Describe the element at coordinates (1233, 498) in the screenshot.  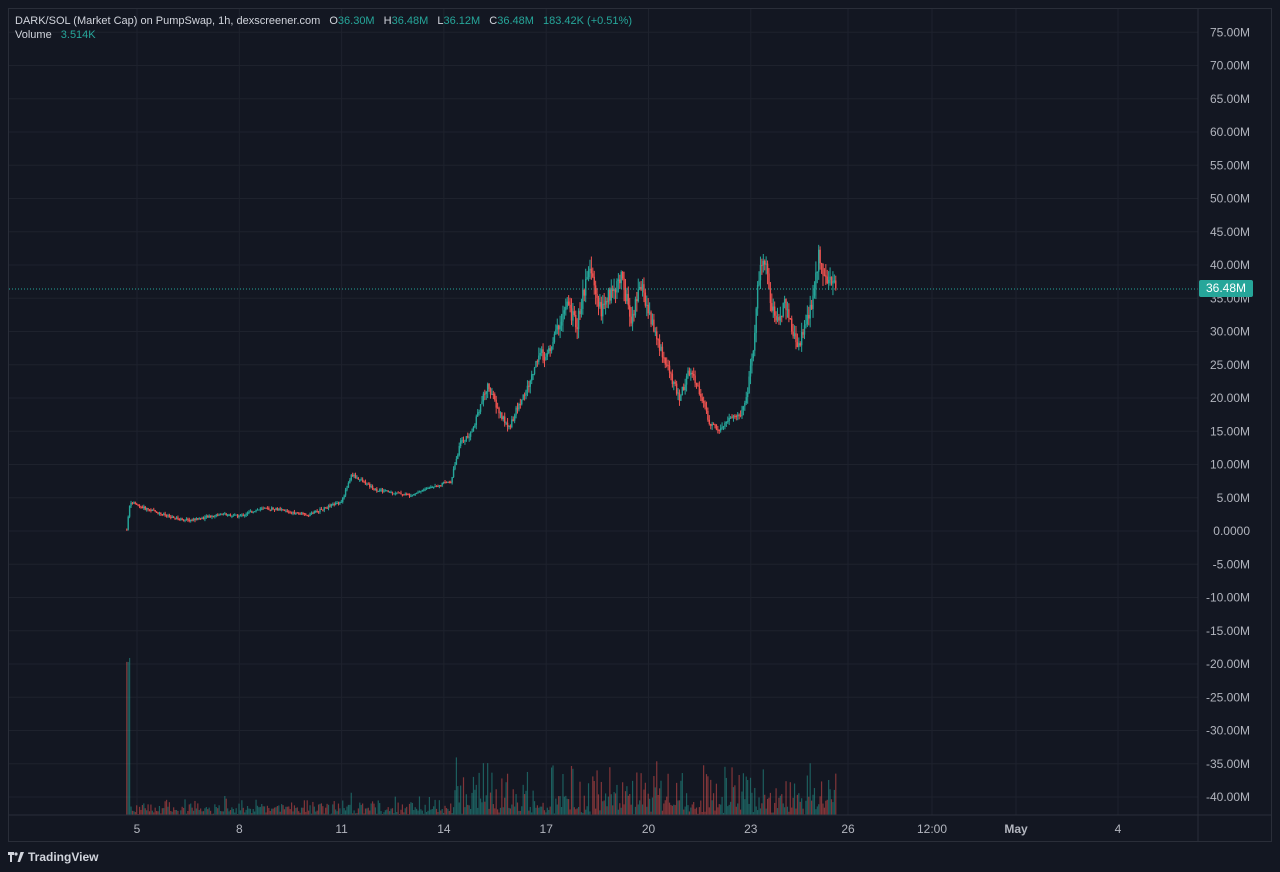
I see `y-tick-label: 5.00M` at that location.